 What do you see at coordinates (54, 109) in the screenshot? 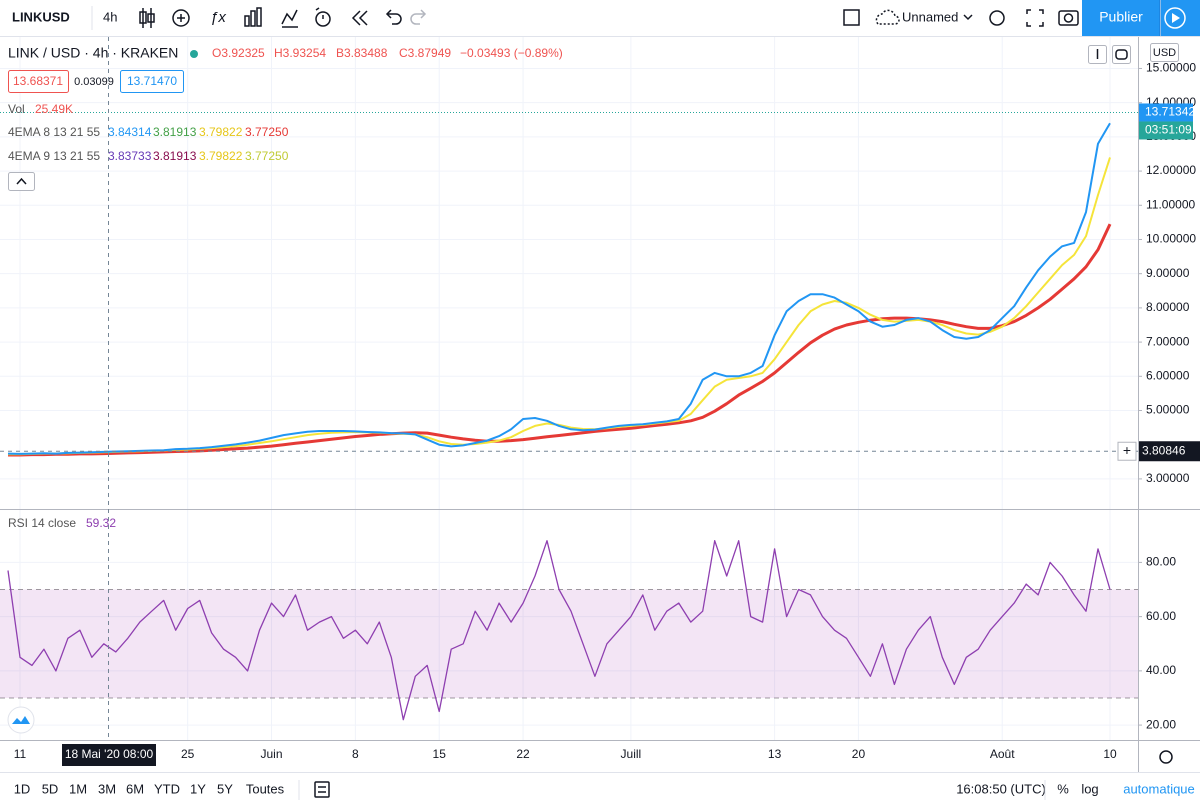
I see `vol-value: 25.49K` at bounding box center [54, 109].